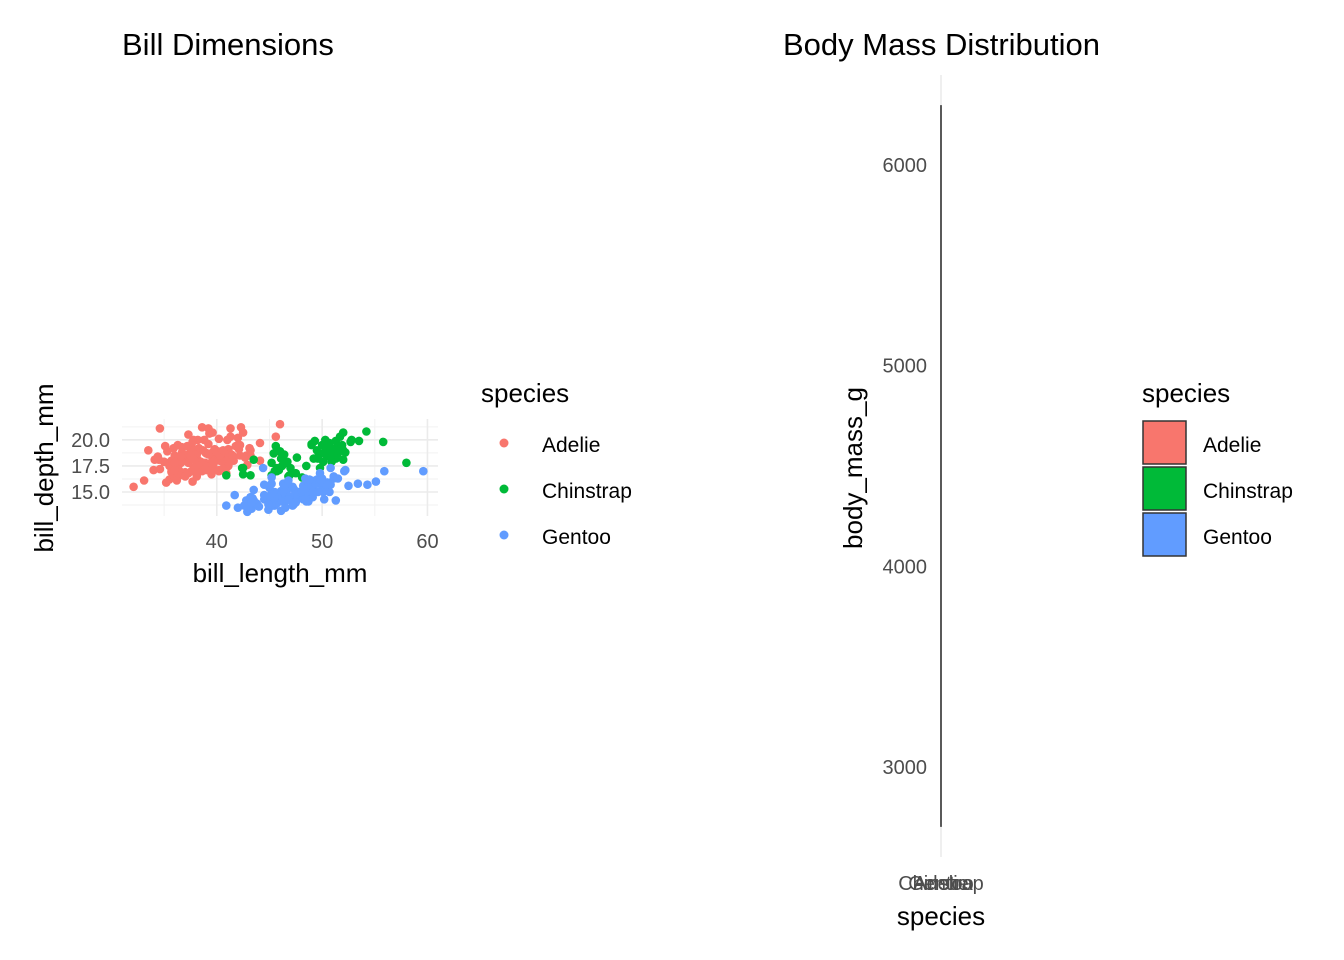 The image size is (1344, 960). Describe the element at coordinates (905, 467) in the screenshot. I see `bar-y-ticks: 3000 4000 5000 6000` at that location.